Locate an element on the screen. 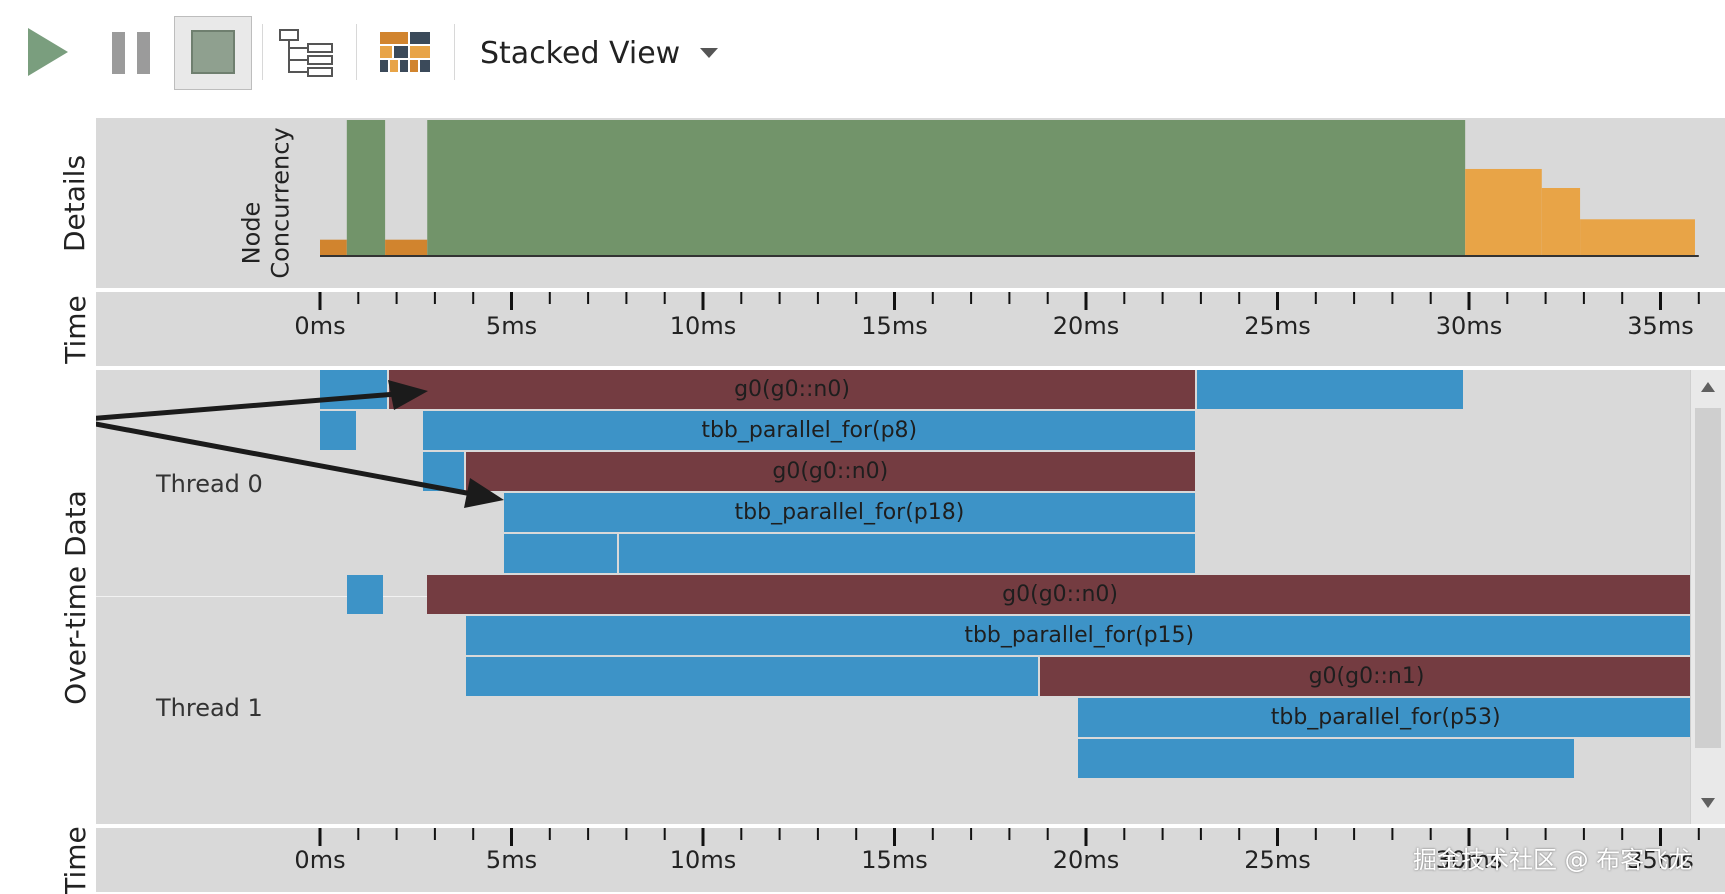  time-axis-bottom: 0ms 5ms 10ms 15ms 20ms 25ms 30ms 35ms is located at coordinates (910, 860).